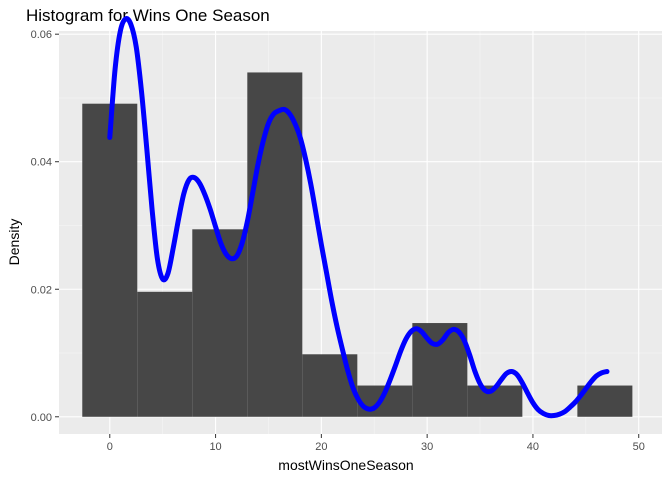  What do you see at coordinates (110, 447) in the screenshot?
I see `x-tick-label: 0` at bounding box center [110, 447].